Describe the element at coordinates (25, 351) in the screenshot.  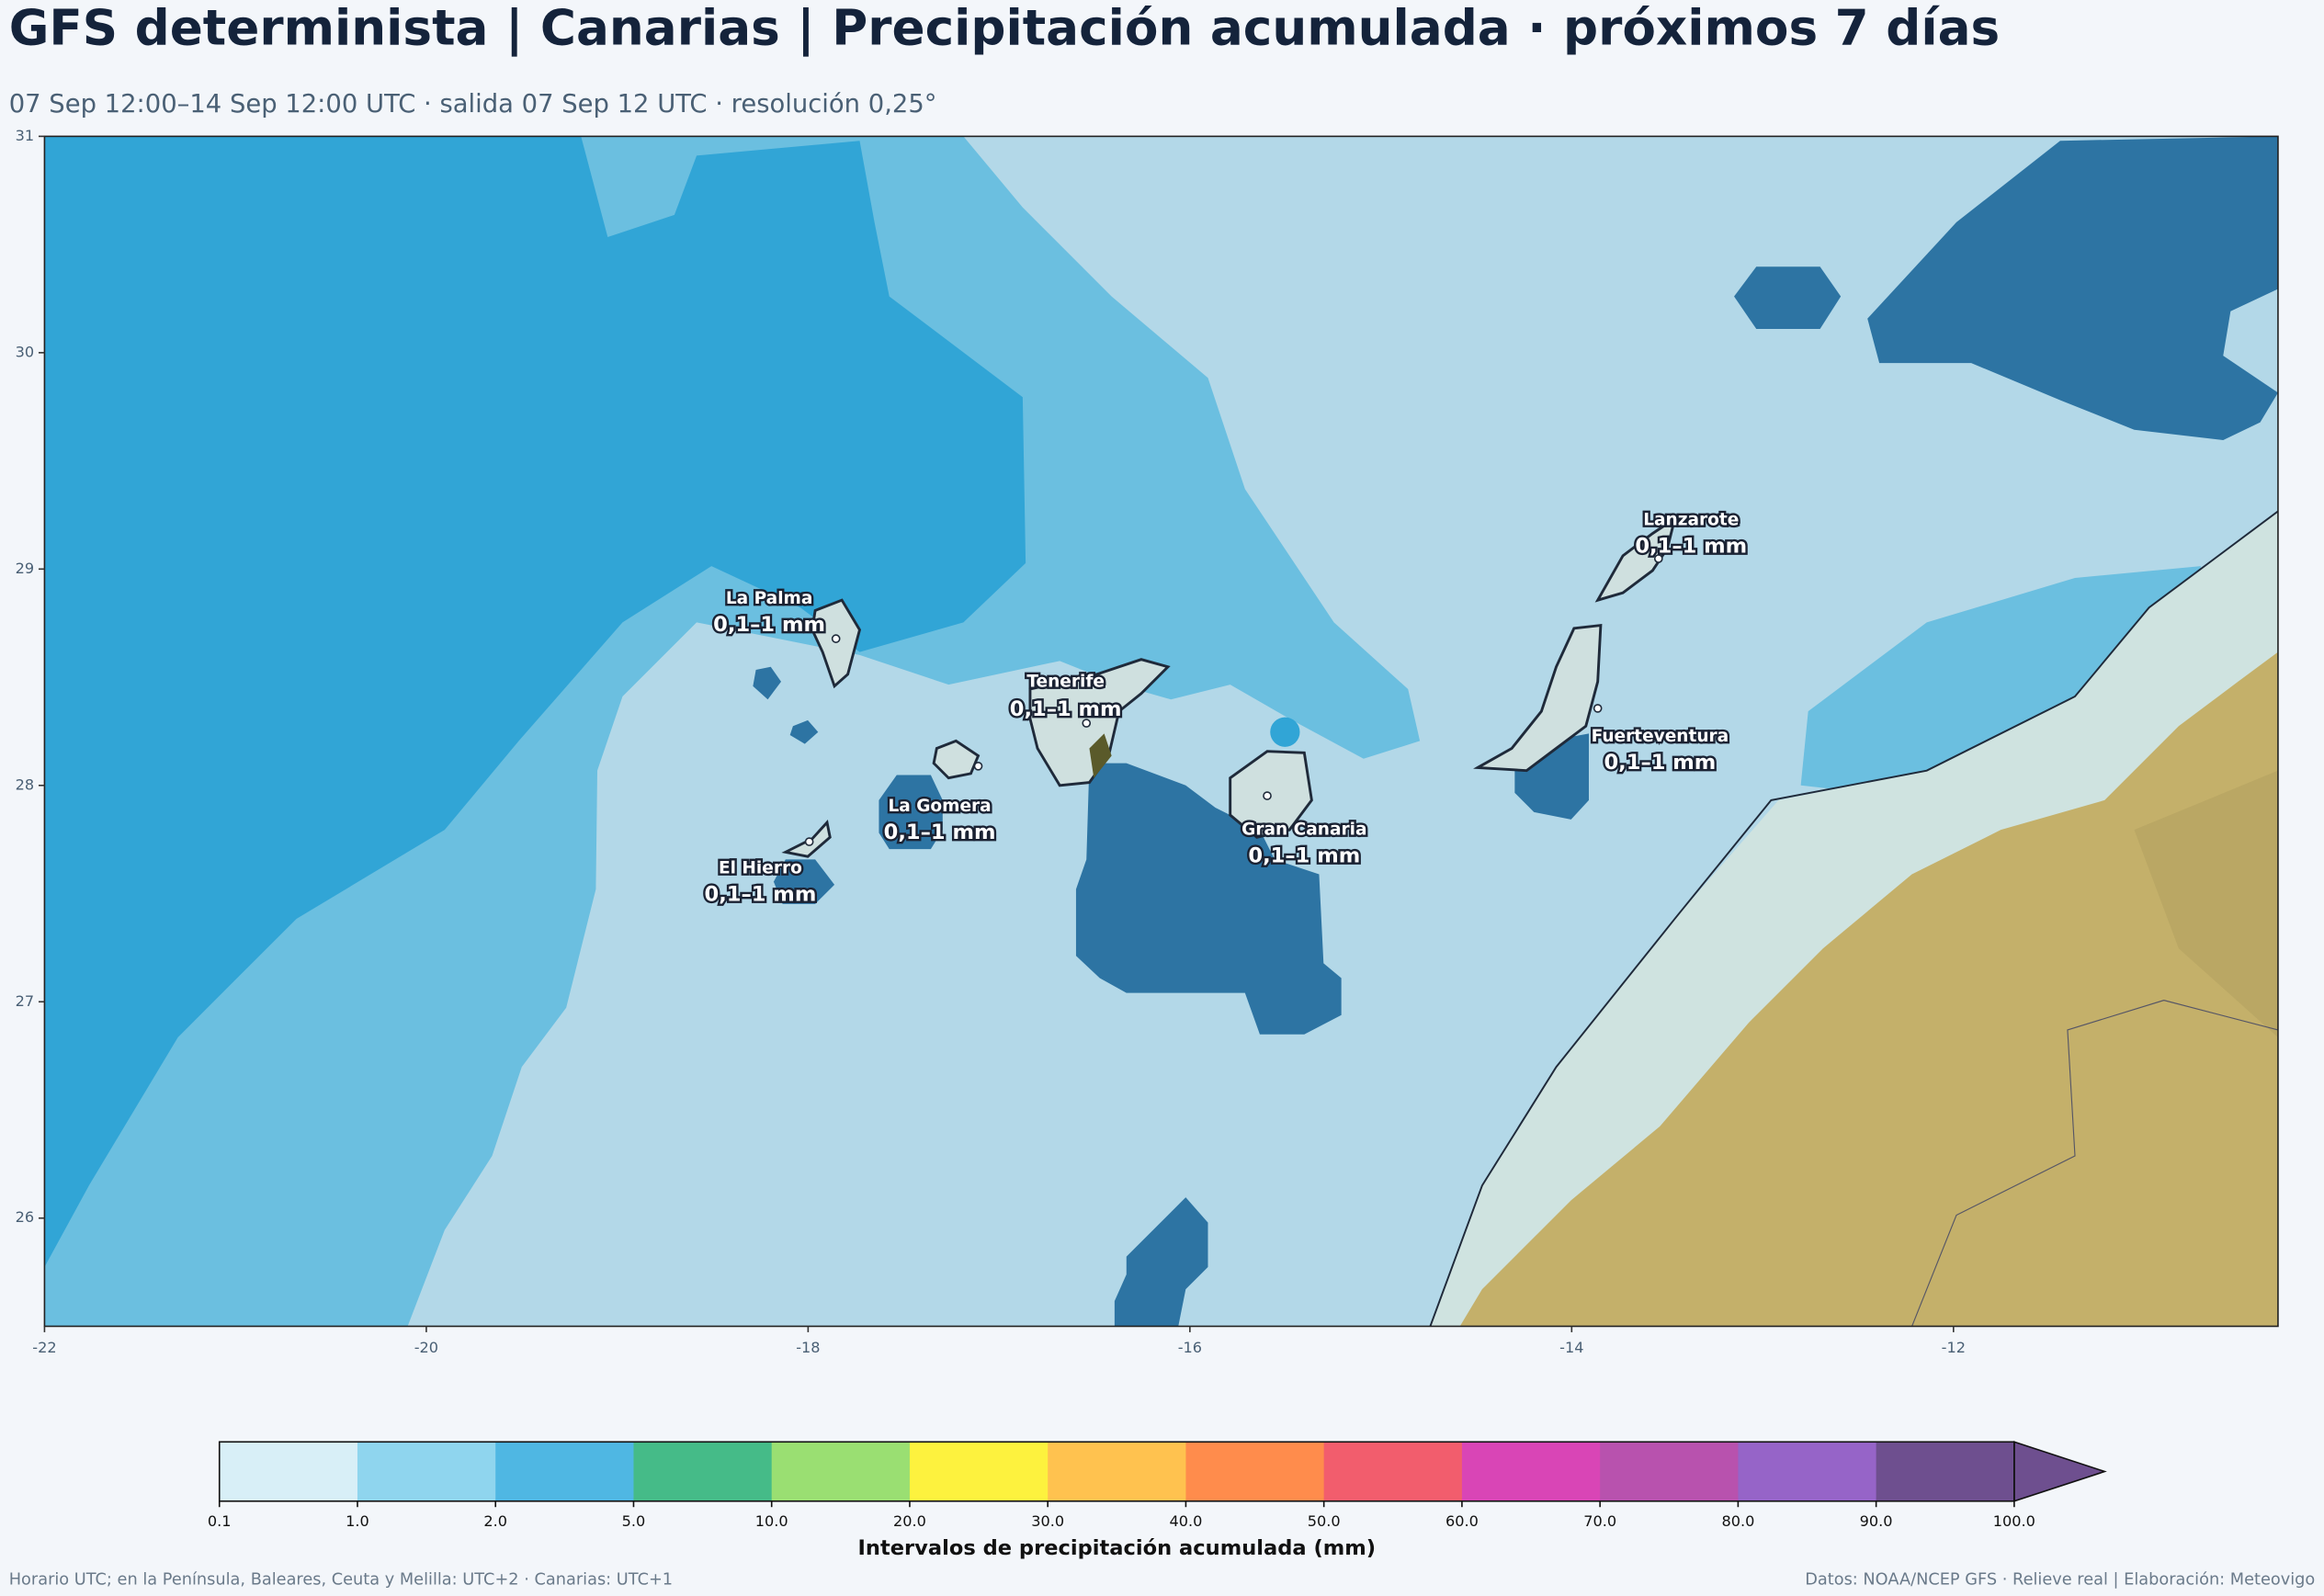
I see `y-tick-label: 30` at that location.